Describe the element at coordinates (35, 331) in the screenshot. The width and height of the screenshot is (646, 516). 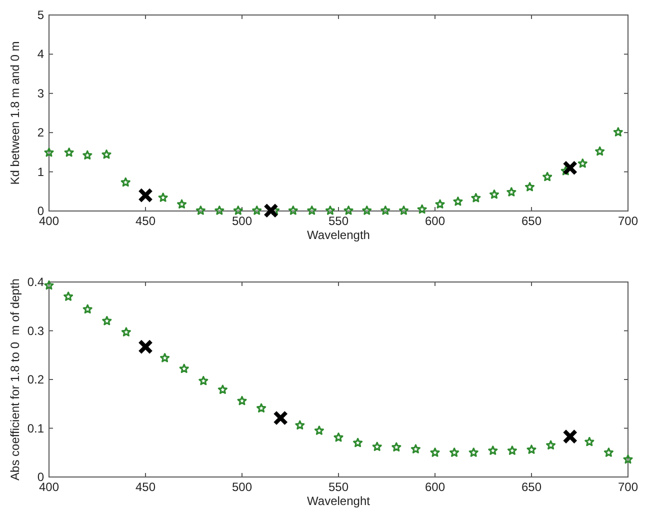
I see `y-tick-label: 0.3` at that location.